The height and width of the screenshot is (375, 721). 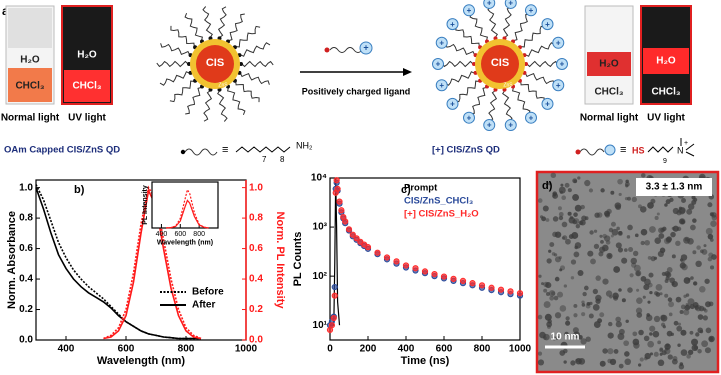 I want to click on y2-tick-label: 0.0, so click(x=256, y=340).